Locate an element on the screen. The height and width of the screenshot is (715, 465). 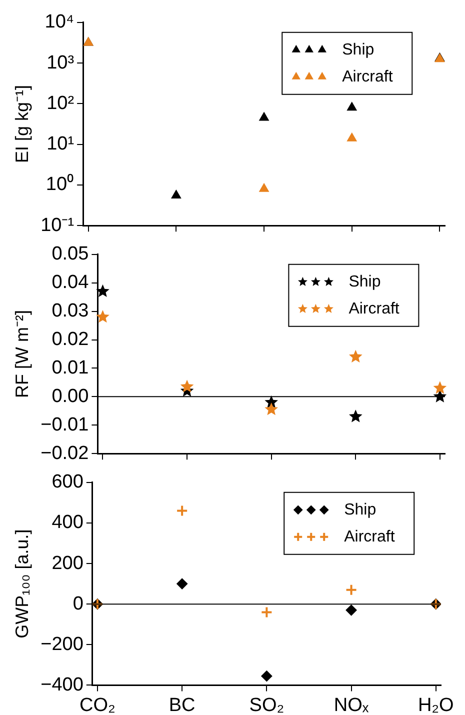
y-tick-label: 10² is located at coordinates (60, 103).